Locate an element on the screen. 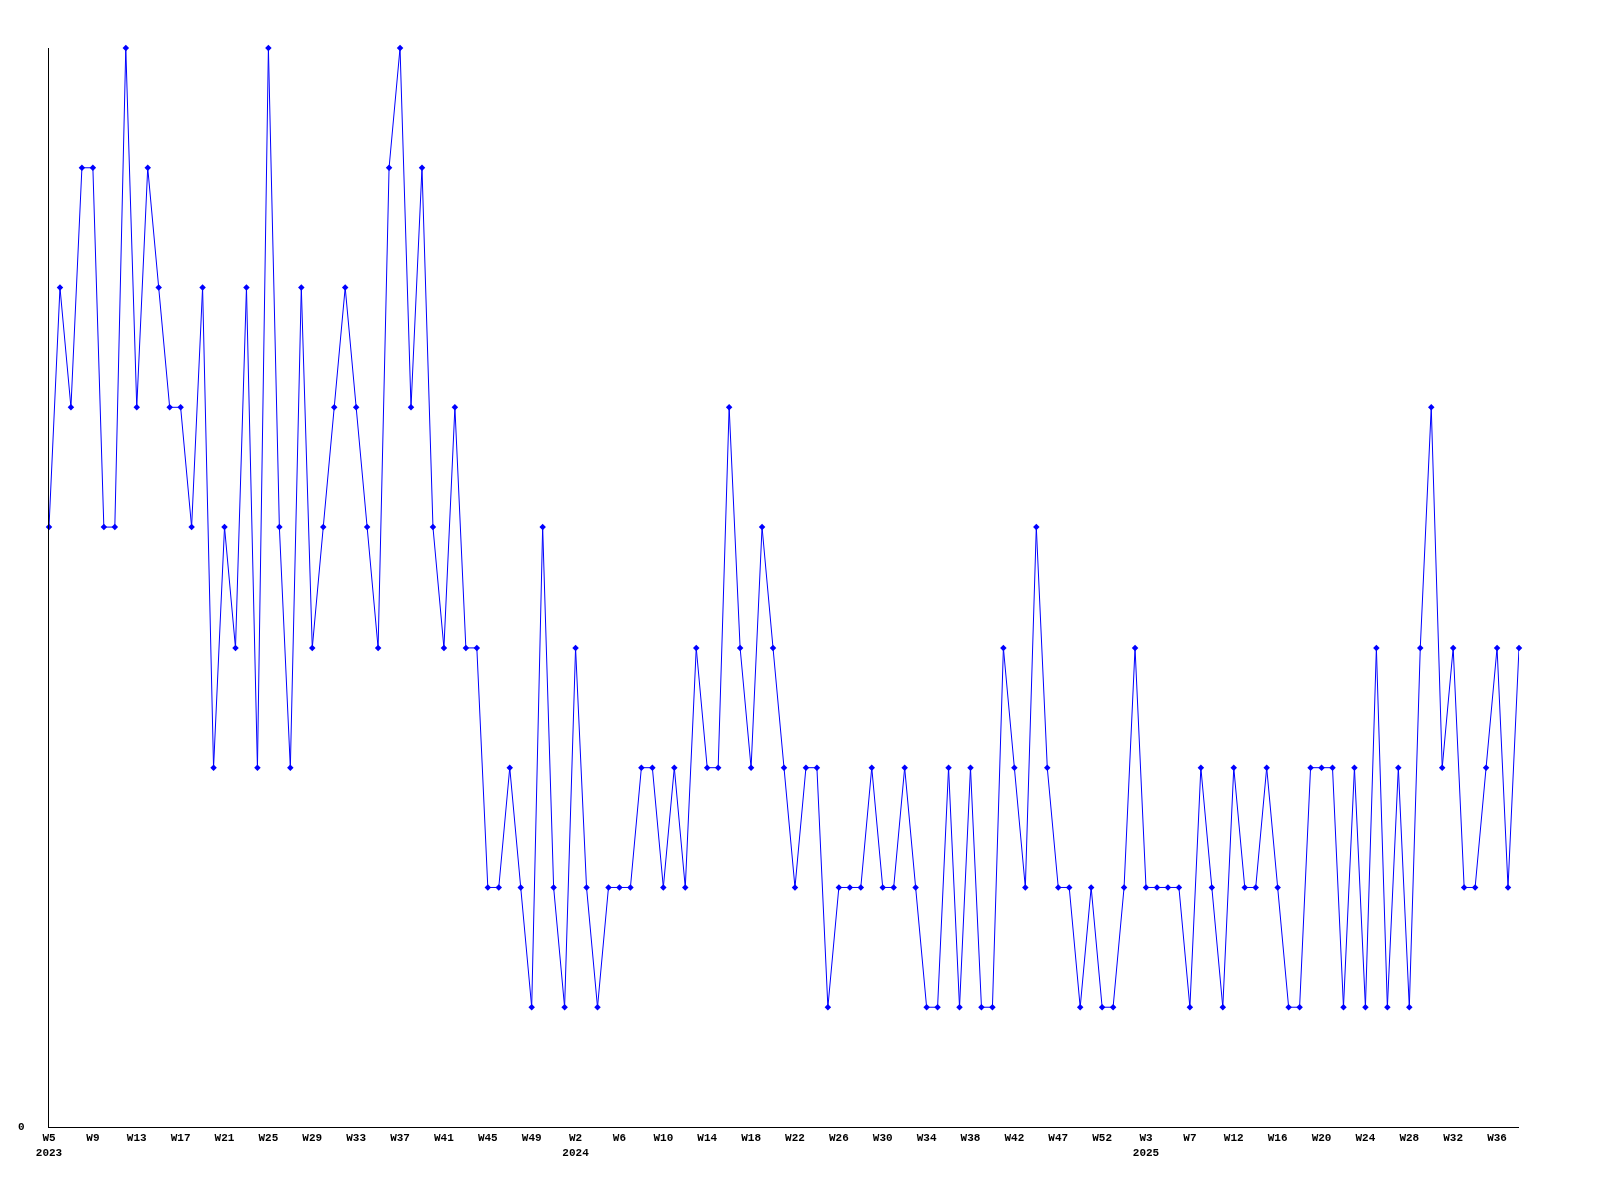  x-tick-label: W41 is located at coordinates (444, 1138).